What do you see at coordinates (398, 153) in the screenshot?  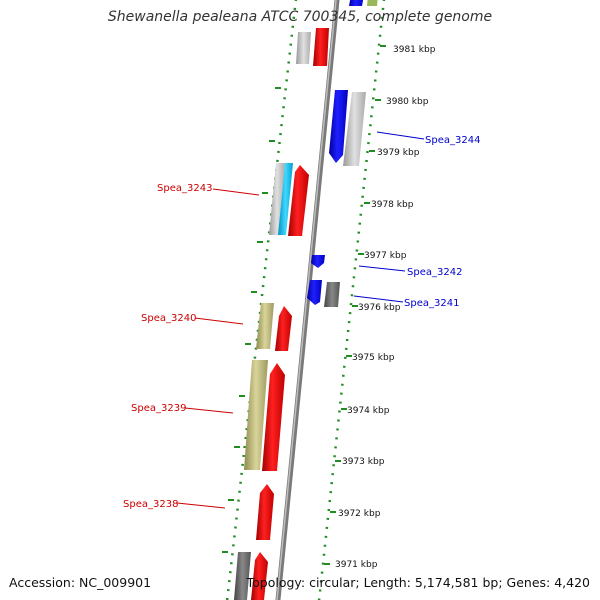 I see `kbp-label: 3979 kbp` at bounding box center [398, 153].